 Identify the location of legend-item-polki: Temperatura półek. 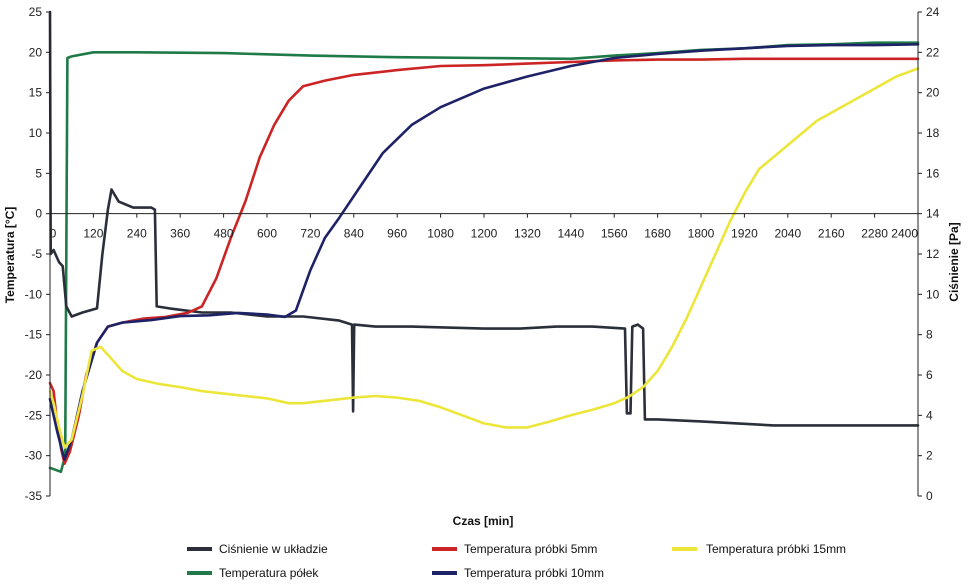
(253, 573).